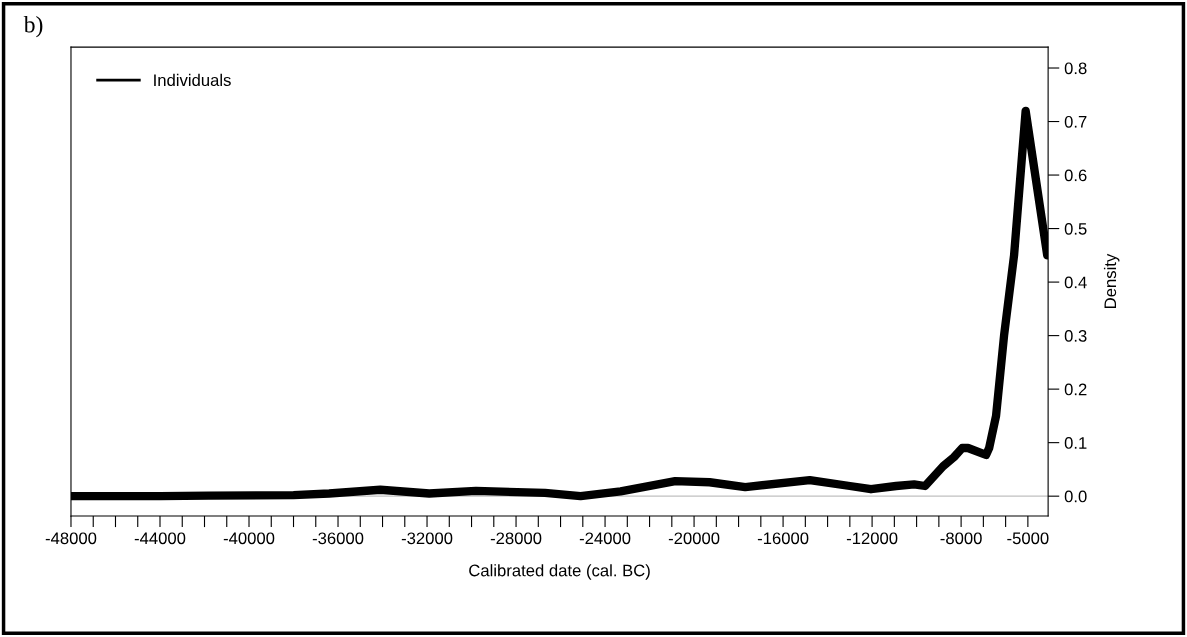 This screenshot has width=1187, height=637. I want to click on y-tick-label: 0.5, so click(1075, 228).